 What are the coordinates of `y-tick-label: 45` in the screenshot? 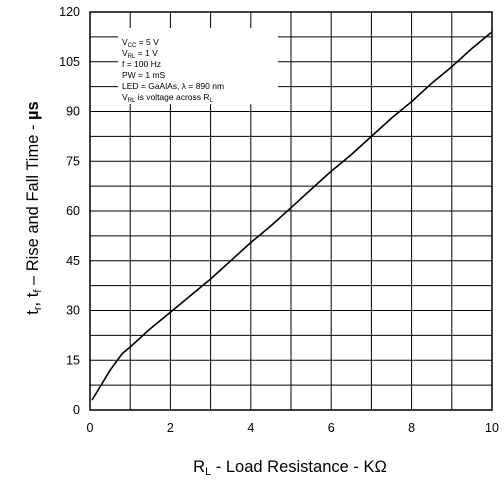 It's located at (73, 261).